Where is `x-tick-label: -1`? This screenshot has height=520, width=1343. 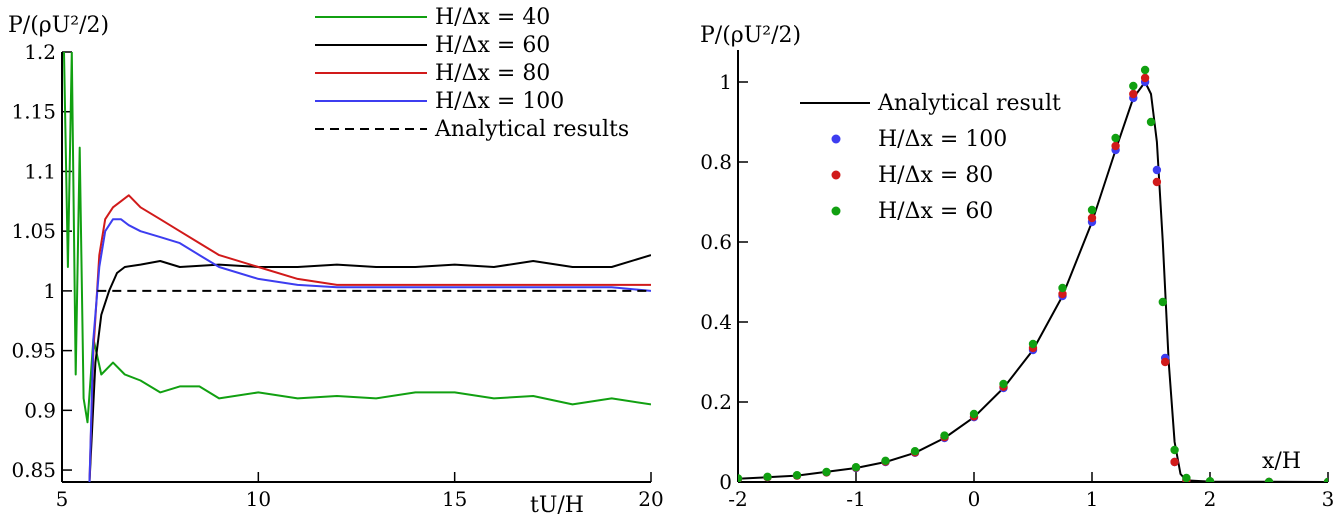
x-tick-label: -1 is located at coordinates (855, 499).